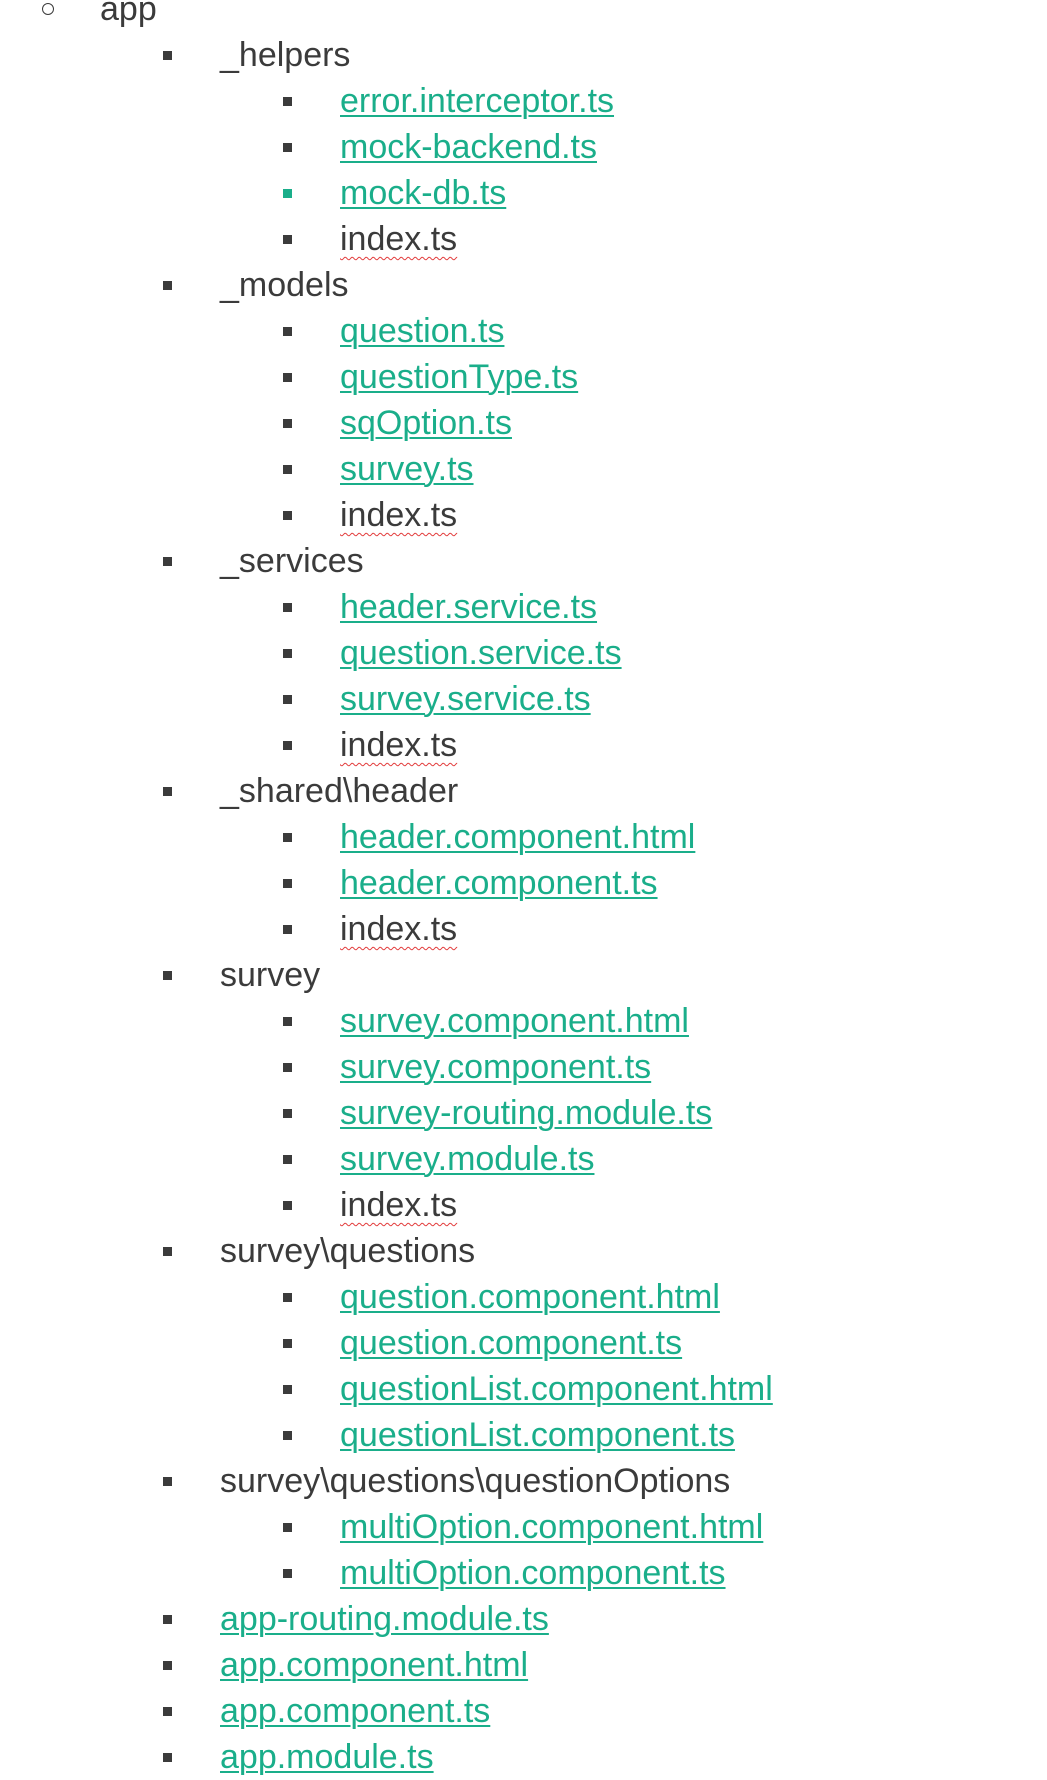 This screenshot has height=1780, width=1047. I want to click on root-file-row: app.component.html, so click(523, 1665).